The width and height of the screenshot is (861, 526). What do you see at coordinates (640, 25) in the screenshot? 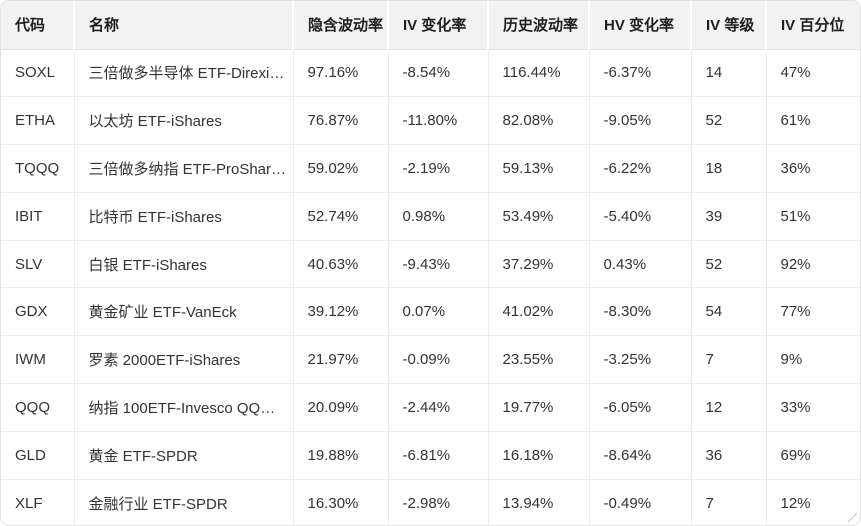
I see `column-header-hv-change: HV 变化率` at bounding box center [640, 25].